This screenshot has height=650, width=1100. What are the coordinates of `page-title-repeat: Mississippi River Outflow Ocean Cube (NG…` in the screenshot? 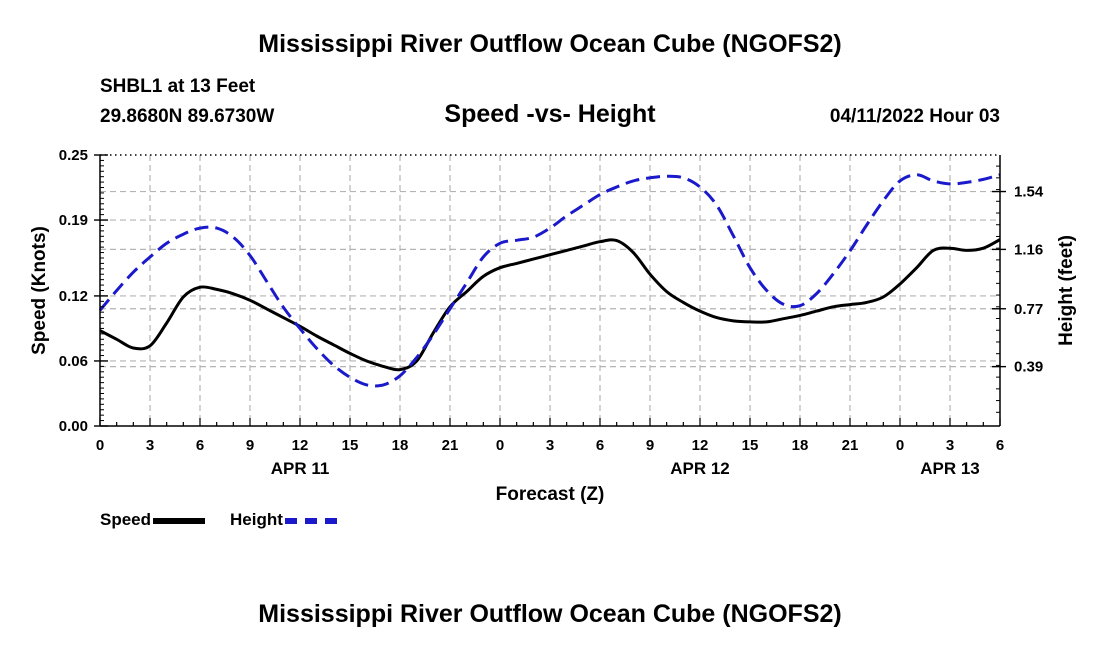 It's located at (550, 614).